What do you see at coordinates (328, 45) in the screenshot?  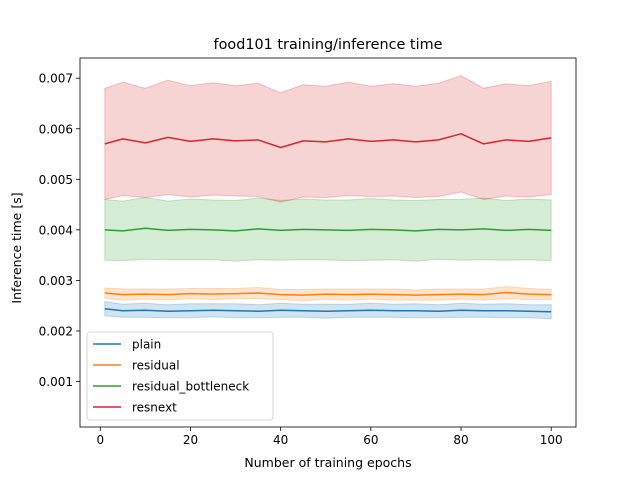 I see `chart-title: food101 training/inference time` at bounding box center [328, 45].